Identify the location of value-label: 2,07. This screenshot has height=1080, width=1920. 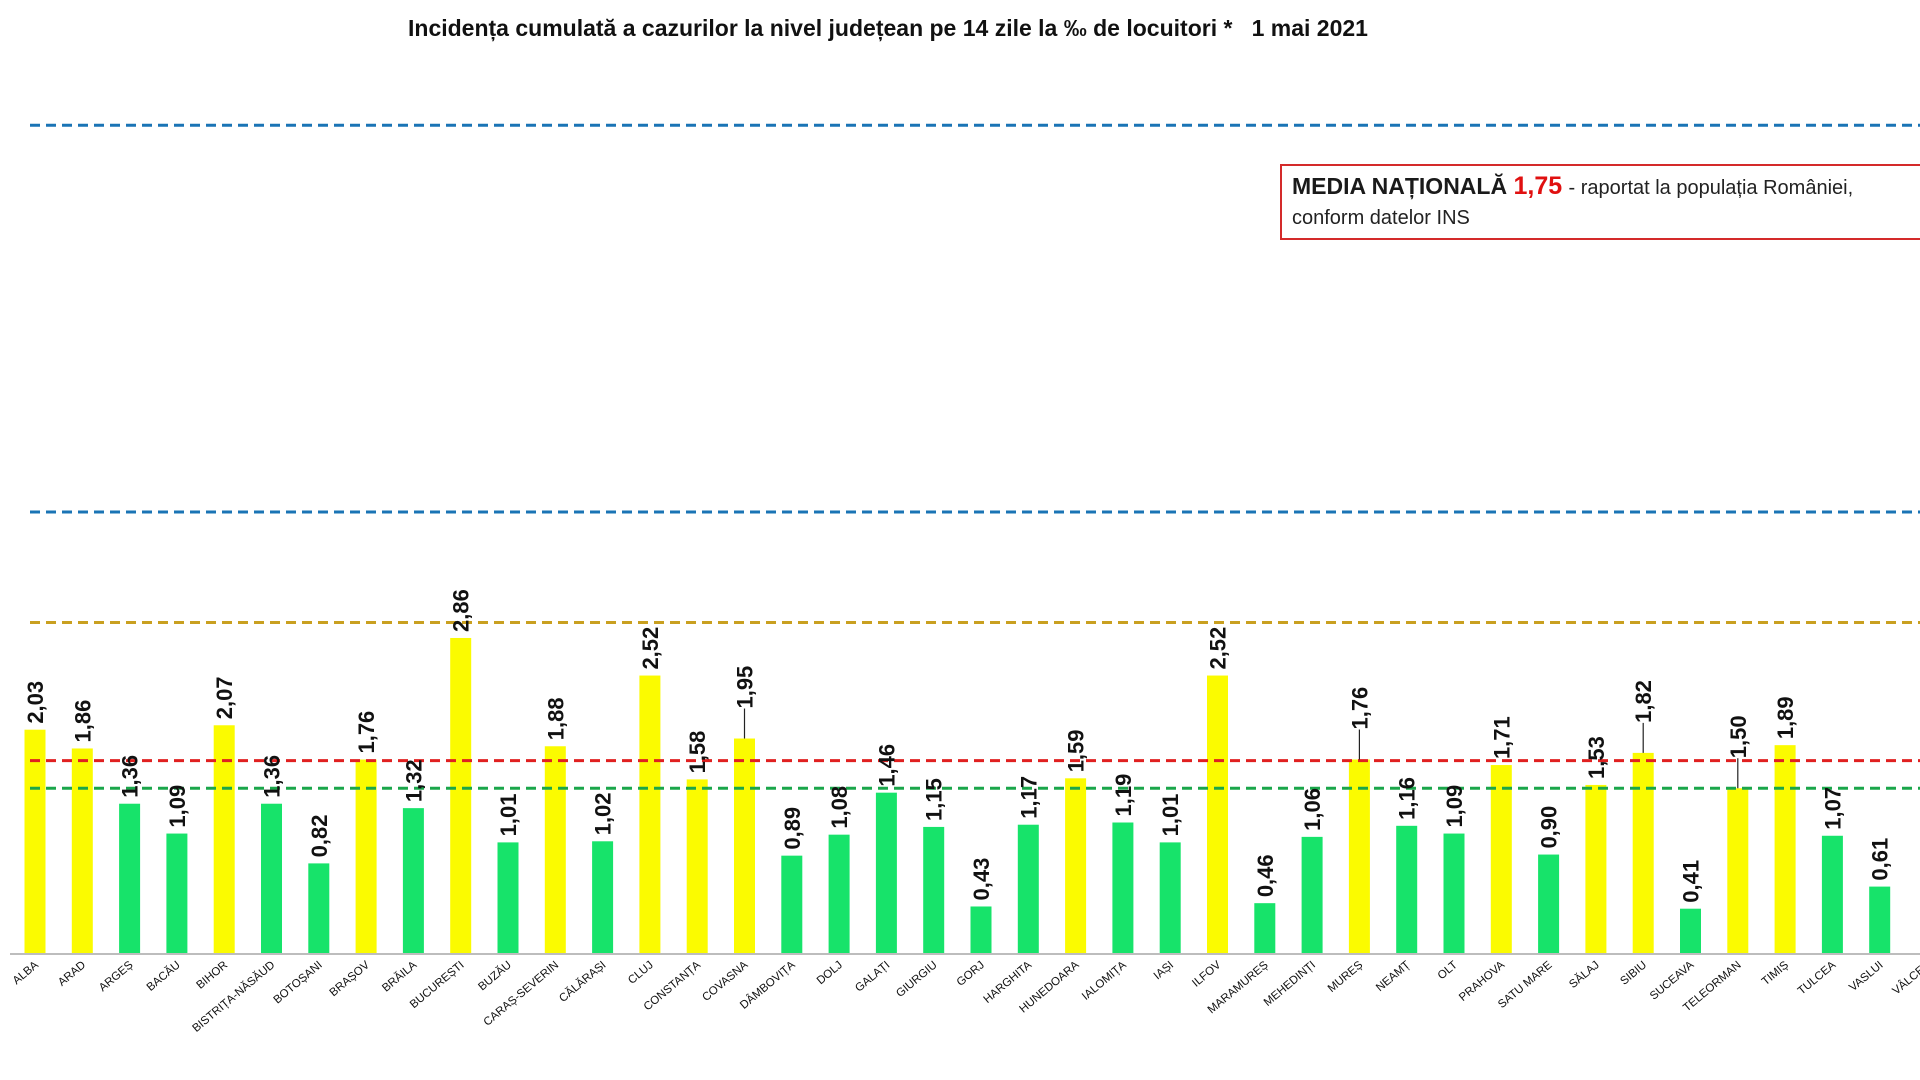
(224, 697).